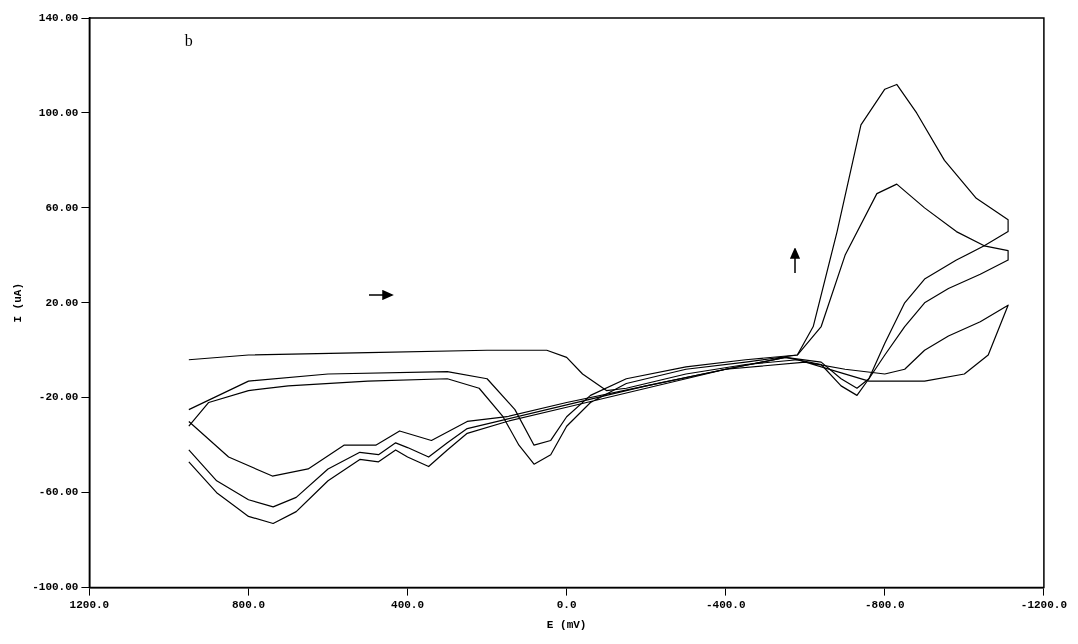  Describe the element at coordinates (58, 17) in the screenshot. I see `y-tick-label: 140.00` at that location.